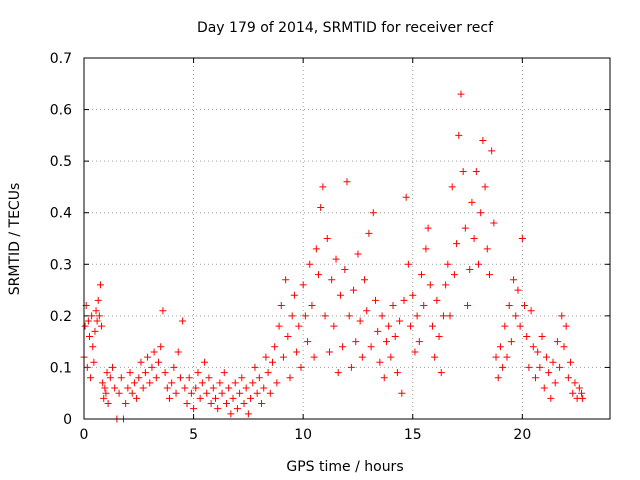 Image resolution: width=640 pixels, height=480 pixels. Describe the element at coordinates (61, 162) in the screenshot. I see `y-tick-label: 0.5` at that location.